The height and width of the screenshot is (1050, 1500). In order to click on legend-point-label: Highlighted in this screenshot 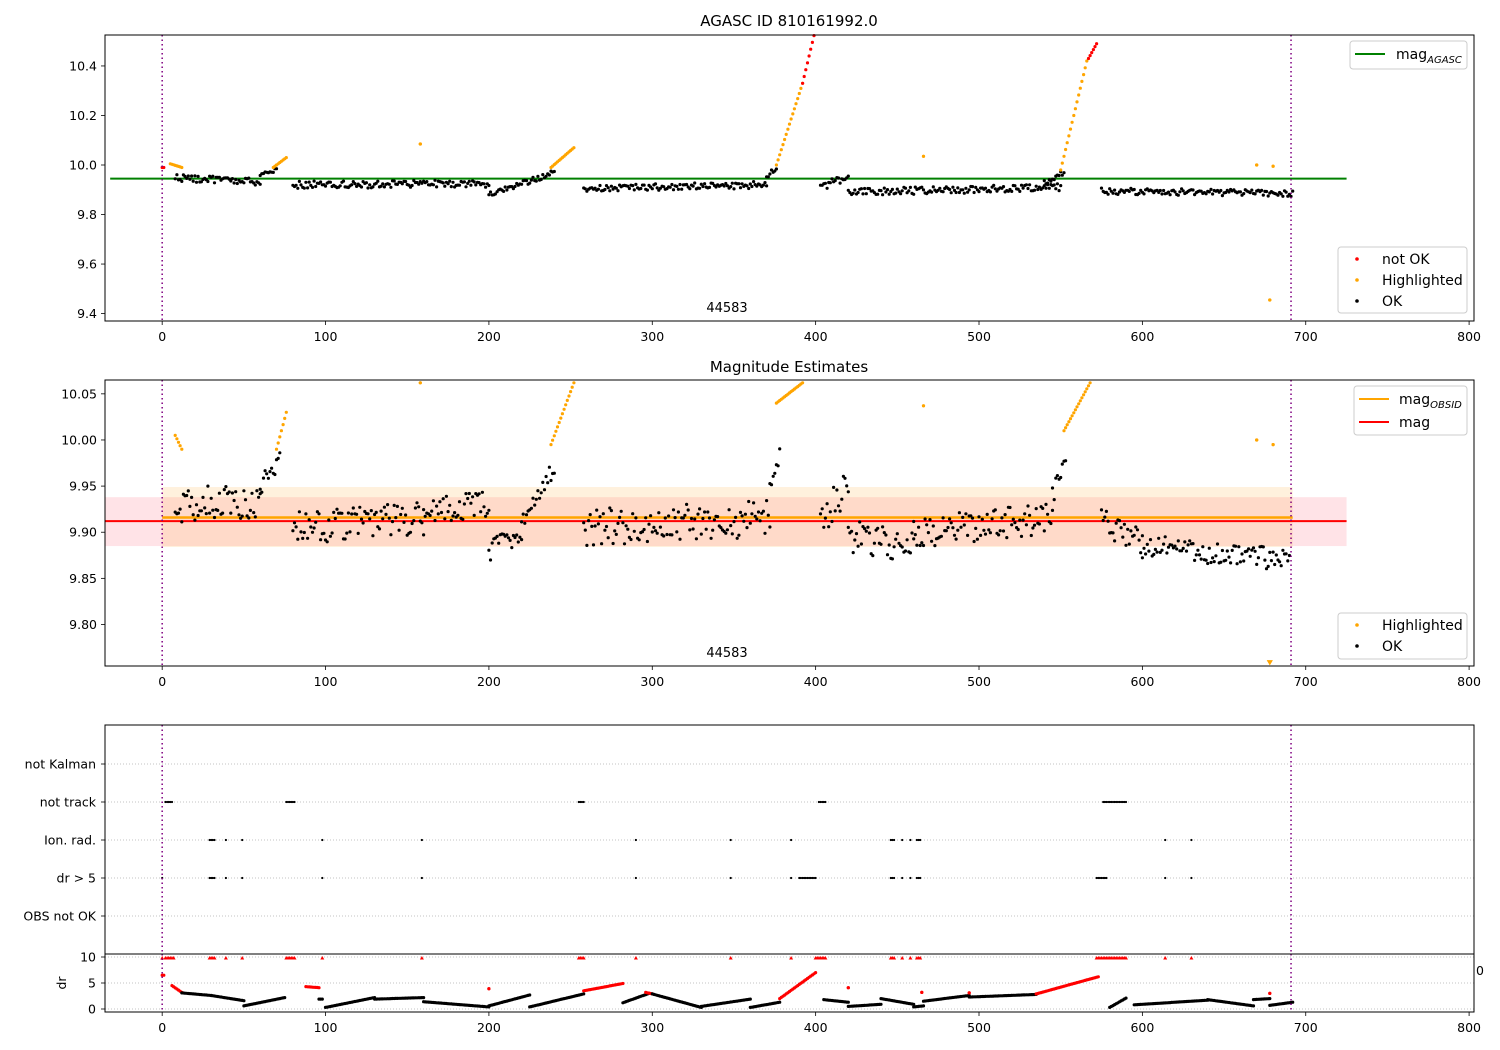, I will do `click(1422, 626)`.